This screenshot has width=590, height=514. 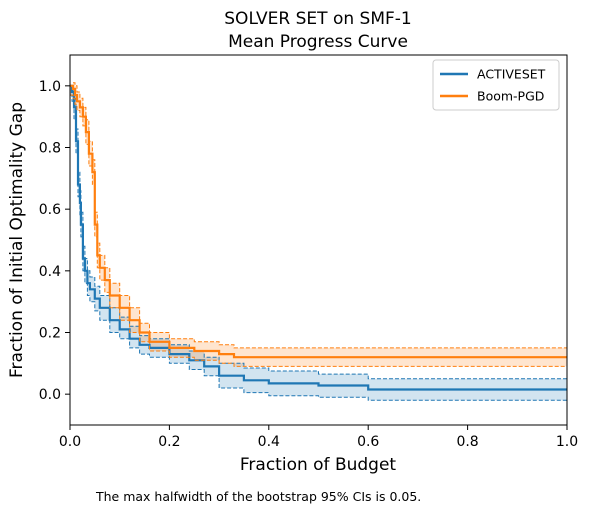 I want to click on x-tick-label: 0.2, so click(x=169, y=442).